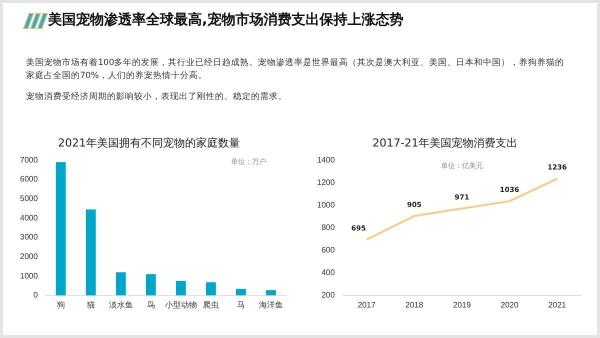  Describe the element at coordinates (296, 70) in the screenshot. I see `text: 美国宠物市场有着100多年的发展，其行业已经日趋成熟。宠物渗透率是世界最高（其次是澳大利亚、美国、日本和中国），养狗养猫的家庭占全国的70%，人们的养宠热情十分高。` at that location.